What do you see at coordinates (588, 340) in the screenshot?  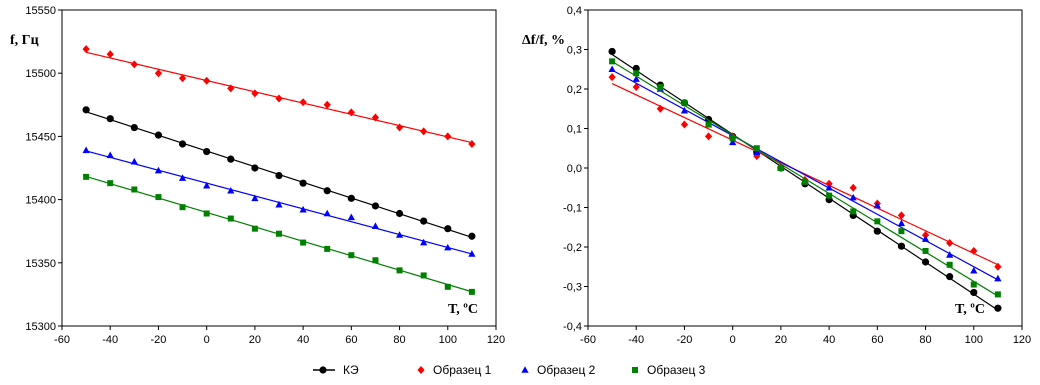 I see `x-tick-label: -60` at bounding box center [588, 340].